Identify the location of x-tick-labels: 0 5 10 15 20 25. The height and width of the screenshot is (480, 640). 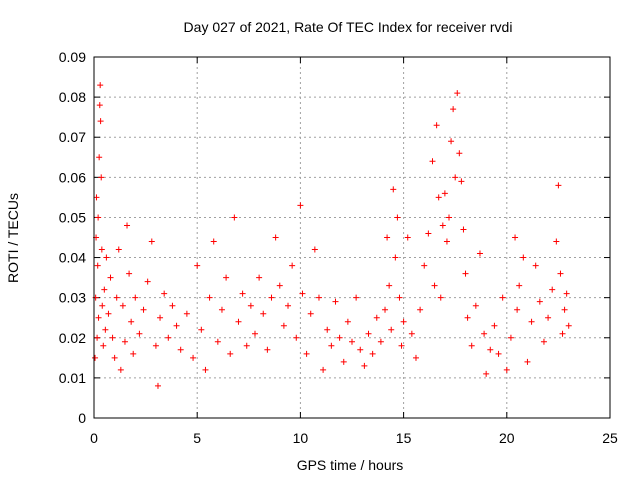
(354, 438).